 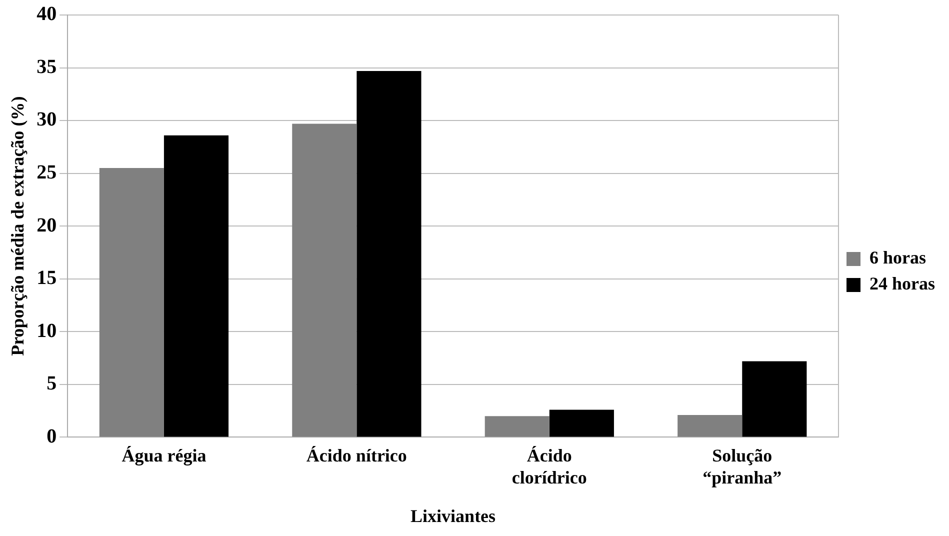 What do you see at coordinates (902, 284) in the screenshot?
I see `legend-label: 24 horas` at bounding box center [902, 284].